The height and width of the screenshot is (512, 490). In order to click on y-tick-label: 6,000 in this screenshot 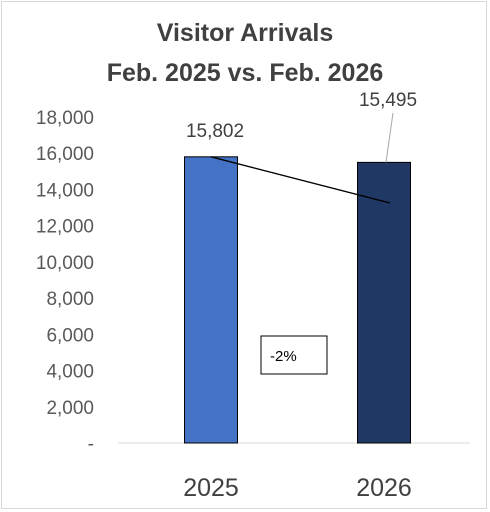, I will do `click(70, 335)`.